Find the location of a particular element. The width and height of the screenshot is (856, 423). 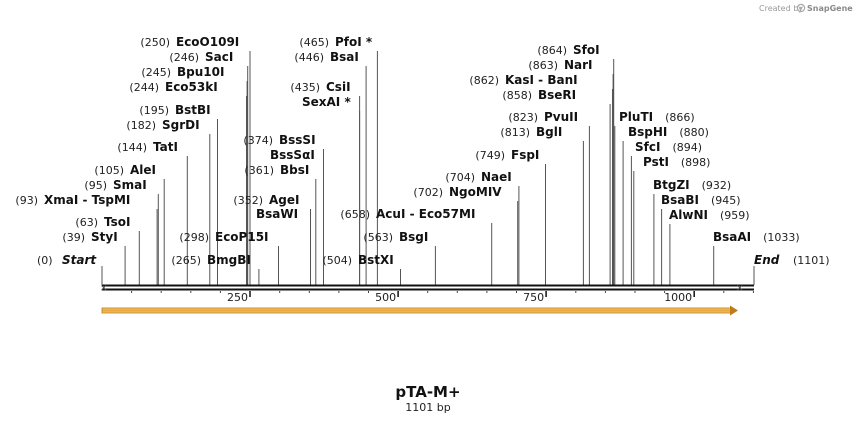

start-break-icon: ✕ is located at coordinates (104, 289).